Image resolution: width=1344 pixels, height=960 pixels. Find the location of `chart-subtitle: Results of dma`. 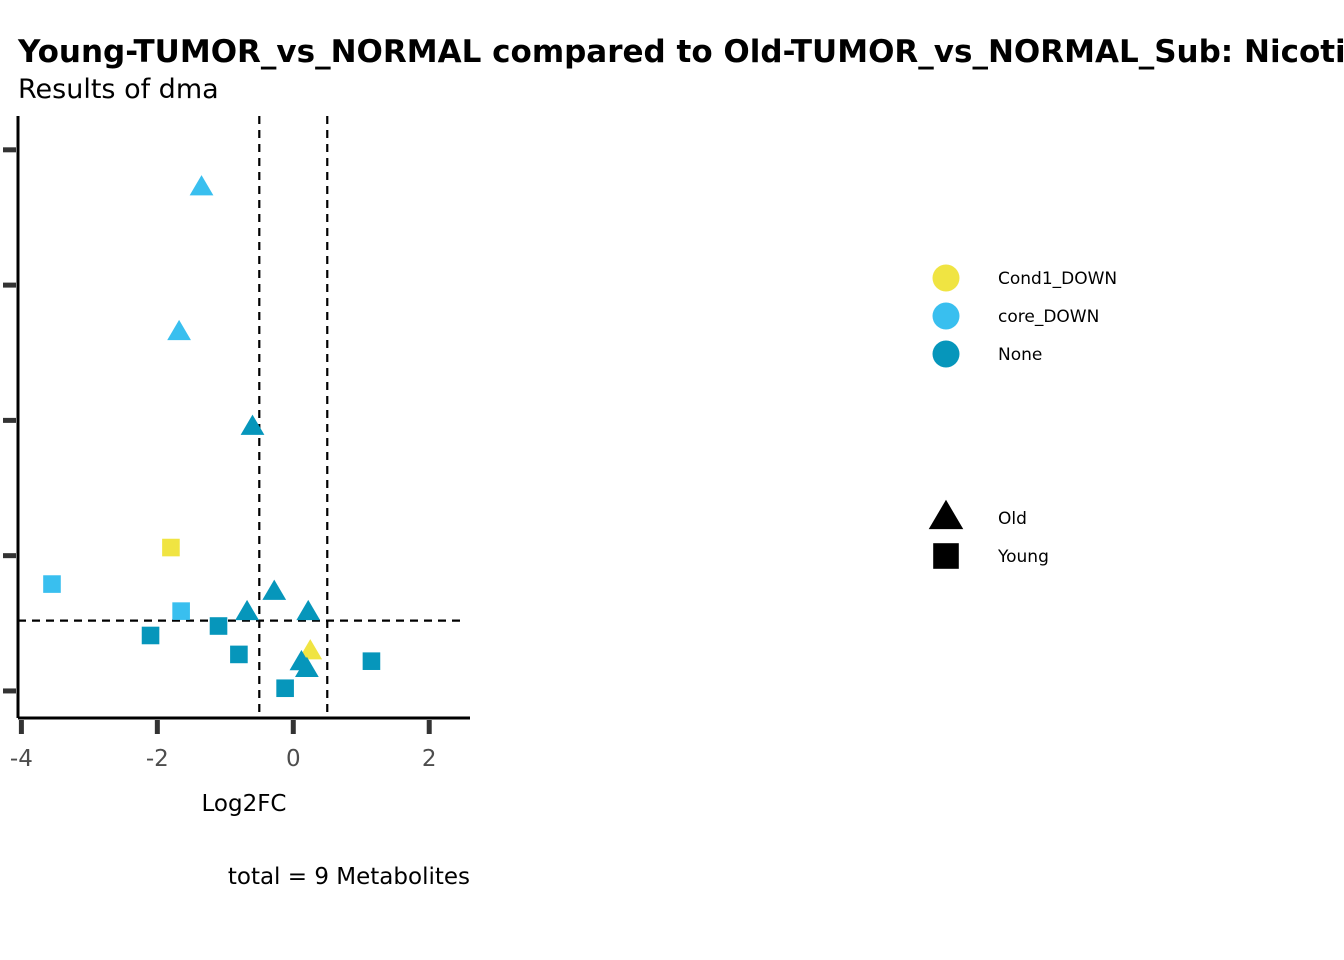

chart-subtitle: Results of dma is located at coordinates (118, 89).